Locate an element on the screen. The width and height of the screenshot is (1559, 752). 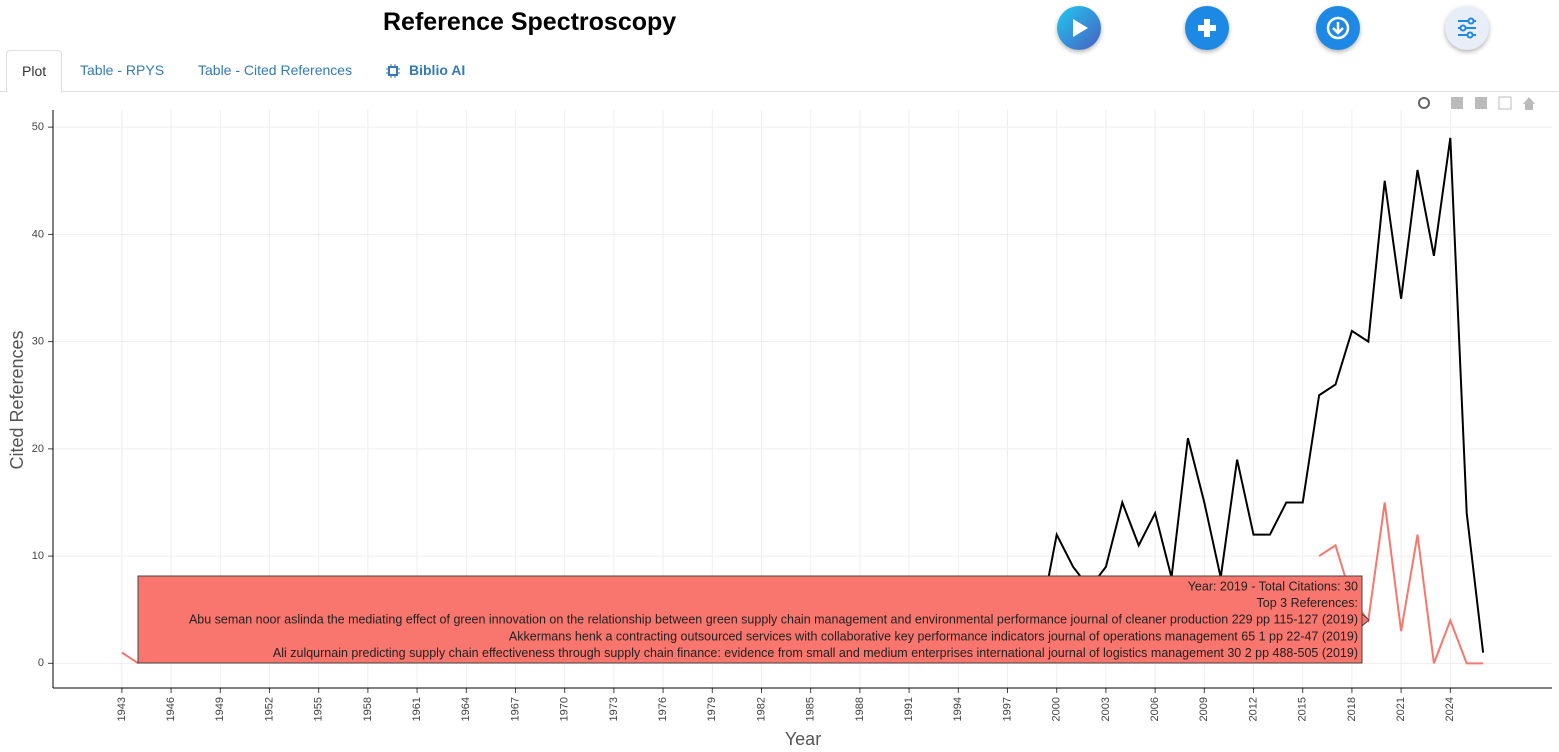
x-tick-label: 2000 is located at coordinates (1057, 709).